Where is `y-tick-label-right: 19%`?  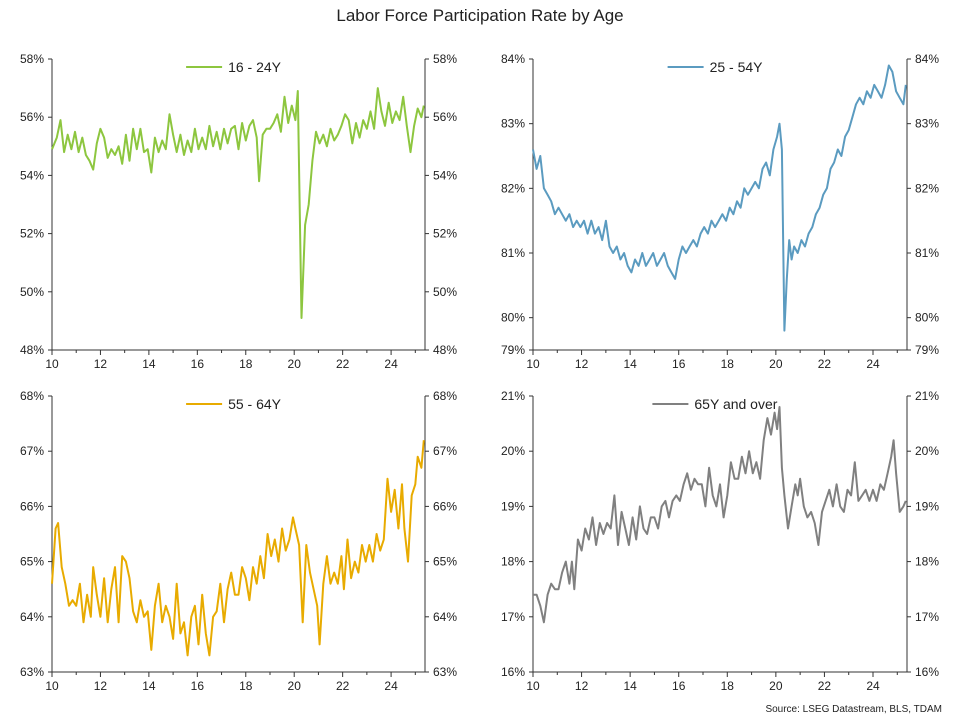 y-tick-label-right: 19% is located at coordinates (927, 506).